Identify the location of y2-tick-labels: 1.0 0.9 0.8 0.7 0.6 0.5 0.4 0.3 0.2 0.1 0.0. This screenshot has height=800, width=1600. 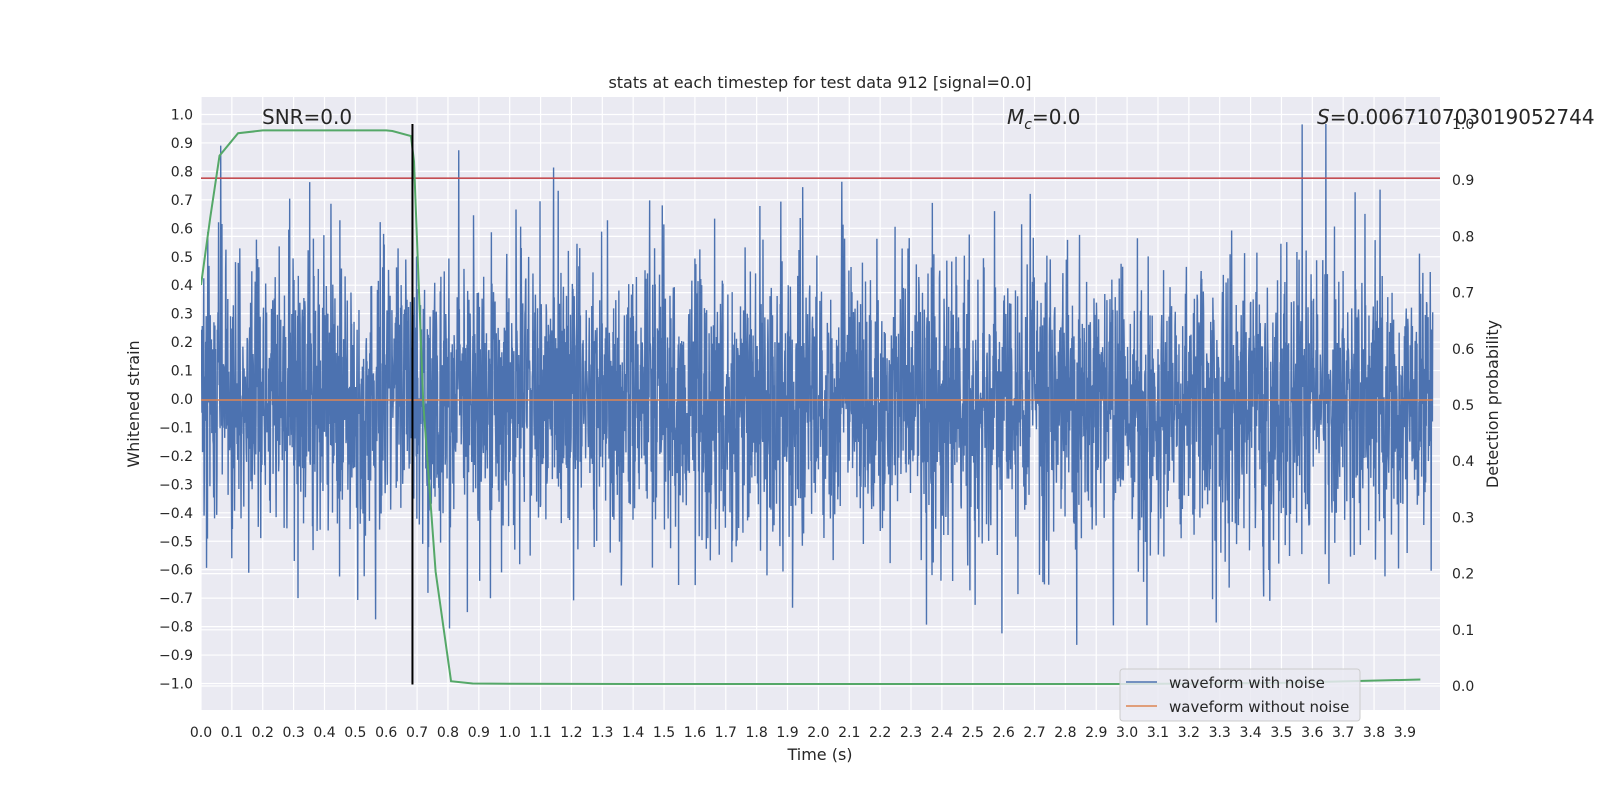
(1463, 406).